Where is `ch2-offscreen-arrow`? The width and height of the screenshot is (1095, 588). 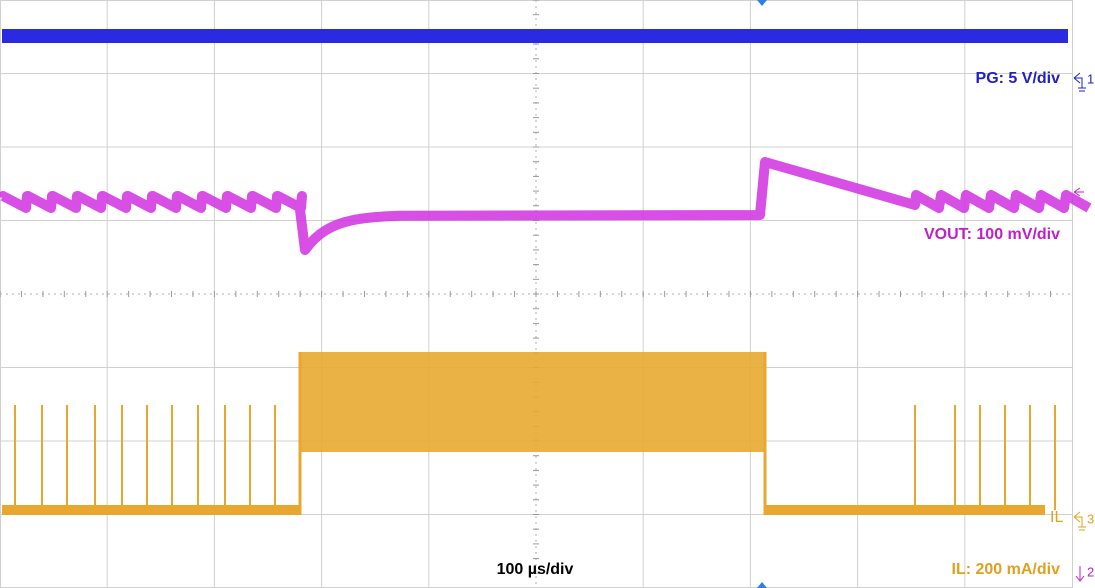
ch2-offscreen-arrow is located at coordinates (1080, 574).